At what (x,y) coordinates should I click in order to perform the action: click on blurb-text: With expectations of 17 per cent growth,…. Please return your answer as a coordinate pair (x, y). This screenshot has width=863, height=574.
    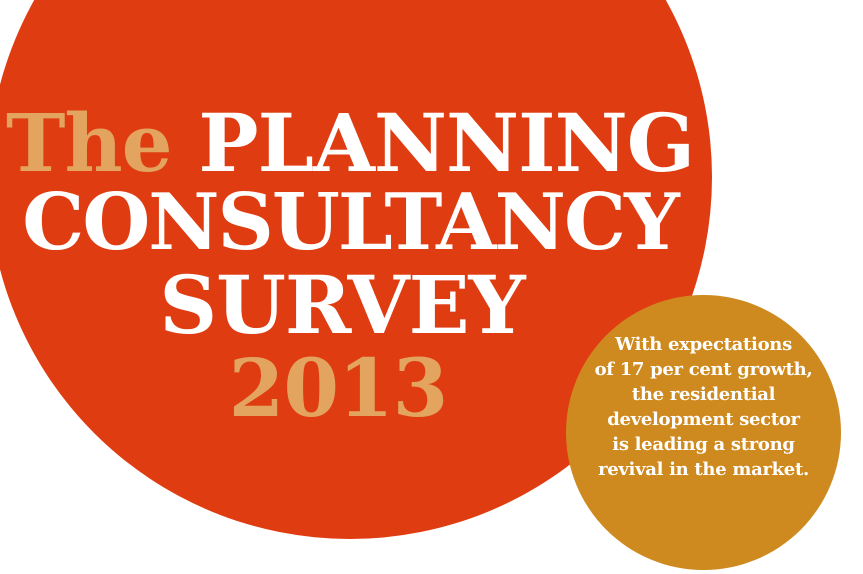
    Looking at the image, I should click on (703, 407).